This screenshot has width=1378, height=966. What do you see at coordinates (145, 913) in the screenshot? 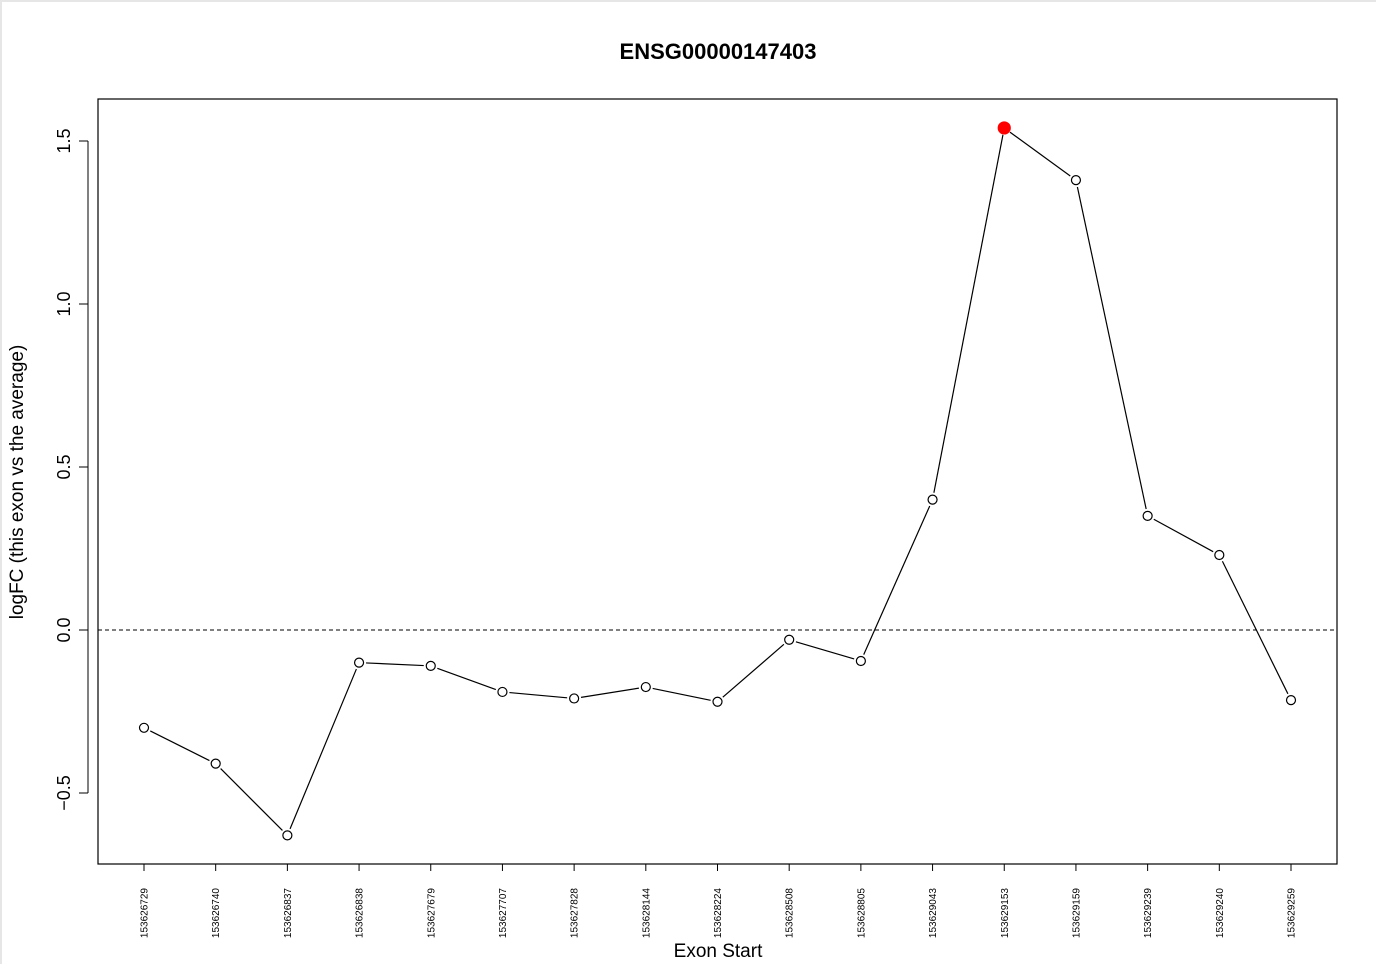
I see `x-tick-label: 153626729` at bounding box center [145, 913].